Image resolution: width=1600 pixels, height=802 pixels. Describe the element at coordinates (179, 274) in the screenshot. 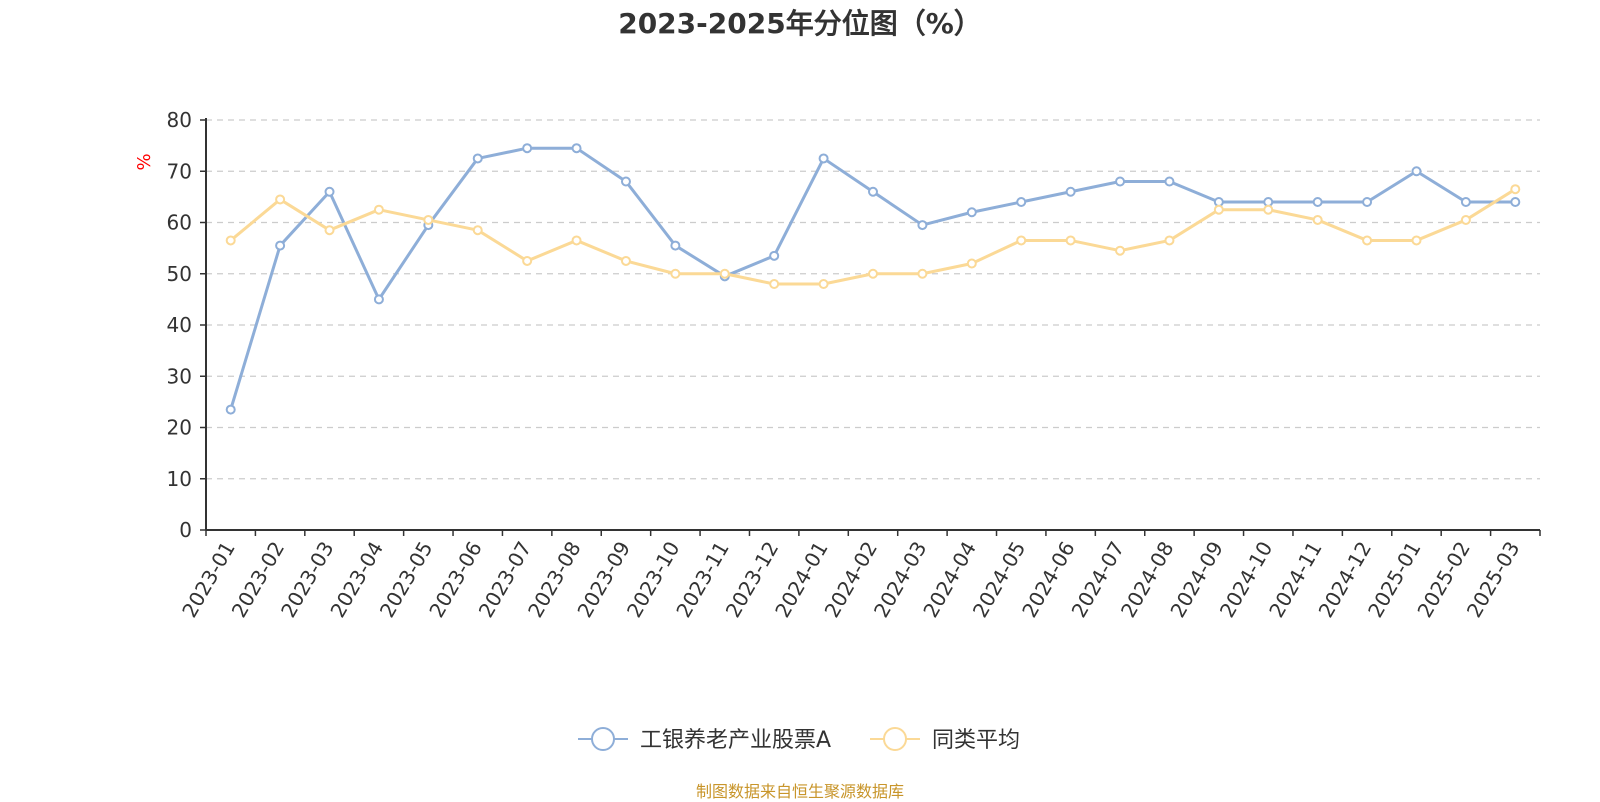

I see `y-tick-label: 50` at that location.